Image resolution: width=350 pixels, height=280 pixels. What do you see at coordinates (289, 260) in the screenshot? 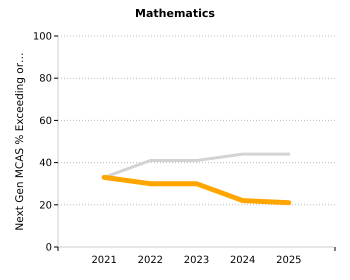
I see `x-tick-label: 2025` at bounding box center [289, 260].